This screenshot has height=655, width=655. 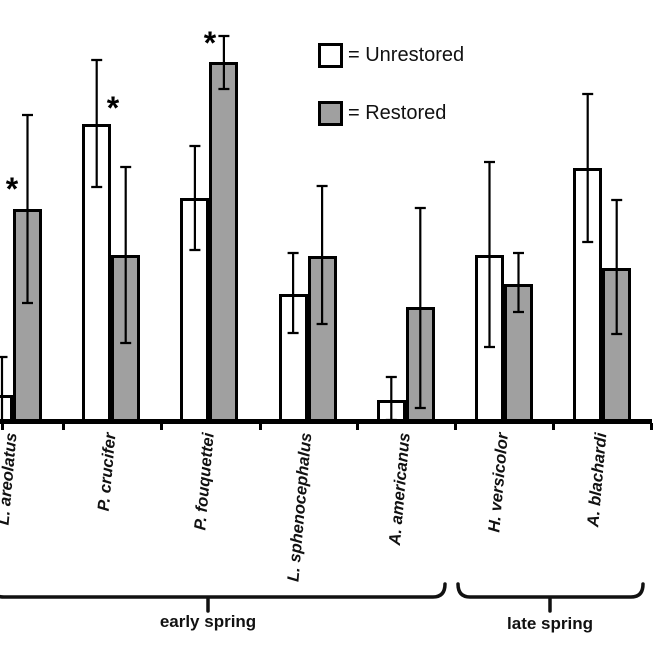 What do you see at coordinates (406, 55) in the screenshot?
I see `legend-label-unrestored: = Unrestored` at bounding box center [406, 55].